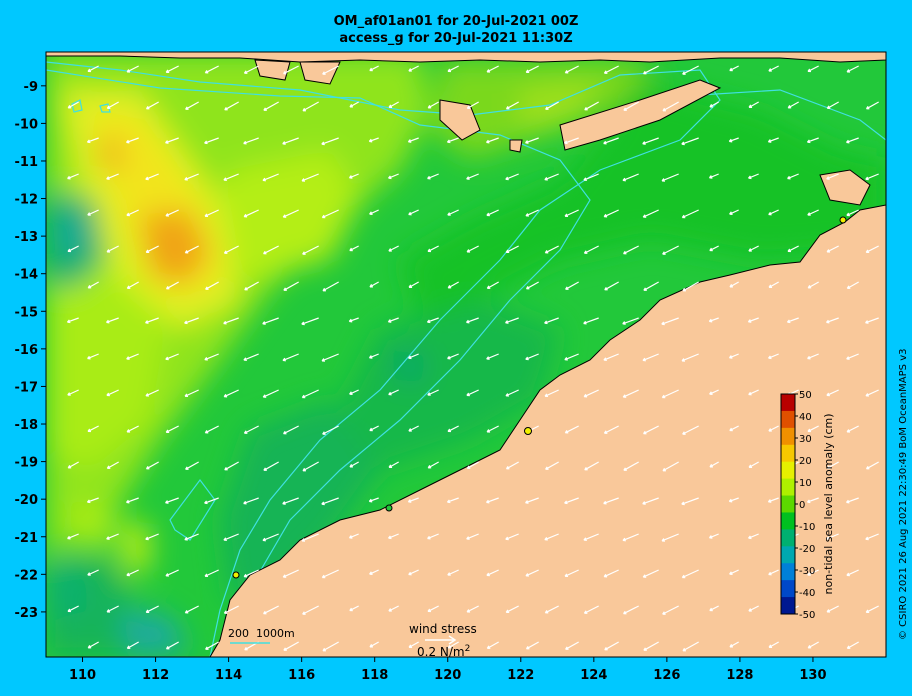 The height and width of the screenshot is (696, 912). What do you see at coordinates (27, 538) in the screenshot?
I see `y-tick-label: -21` at bounding box center [27, 538].